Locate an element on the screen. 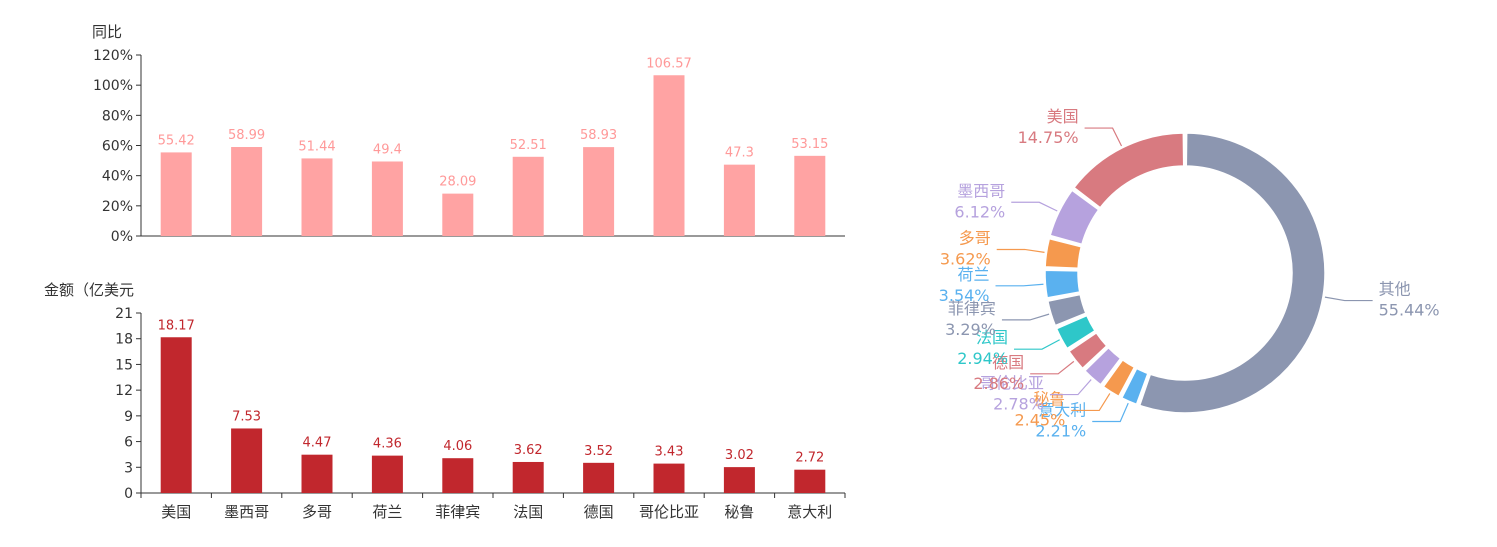  bar-value-label: 3.43 is located at coordinates (669, 452).